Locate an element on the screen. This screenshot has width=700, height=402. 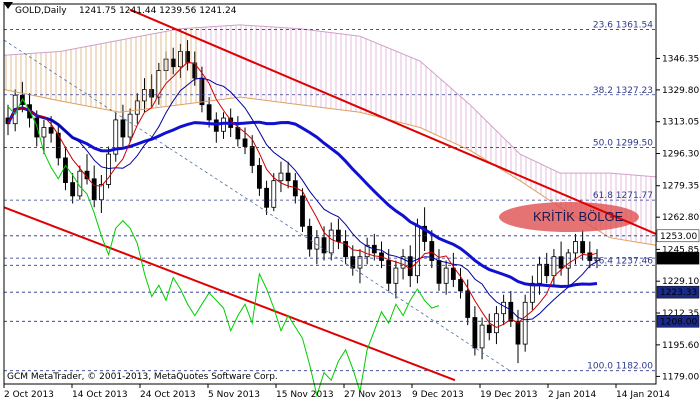
y-tick-label: 1229.10 is located at coordinates (680, 282).